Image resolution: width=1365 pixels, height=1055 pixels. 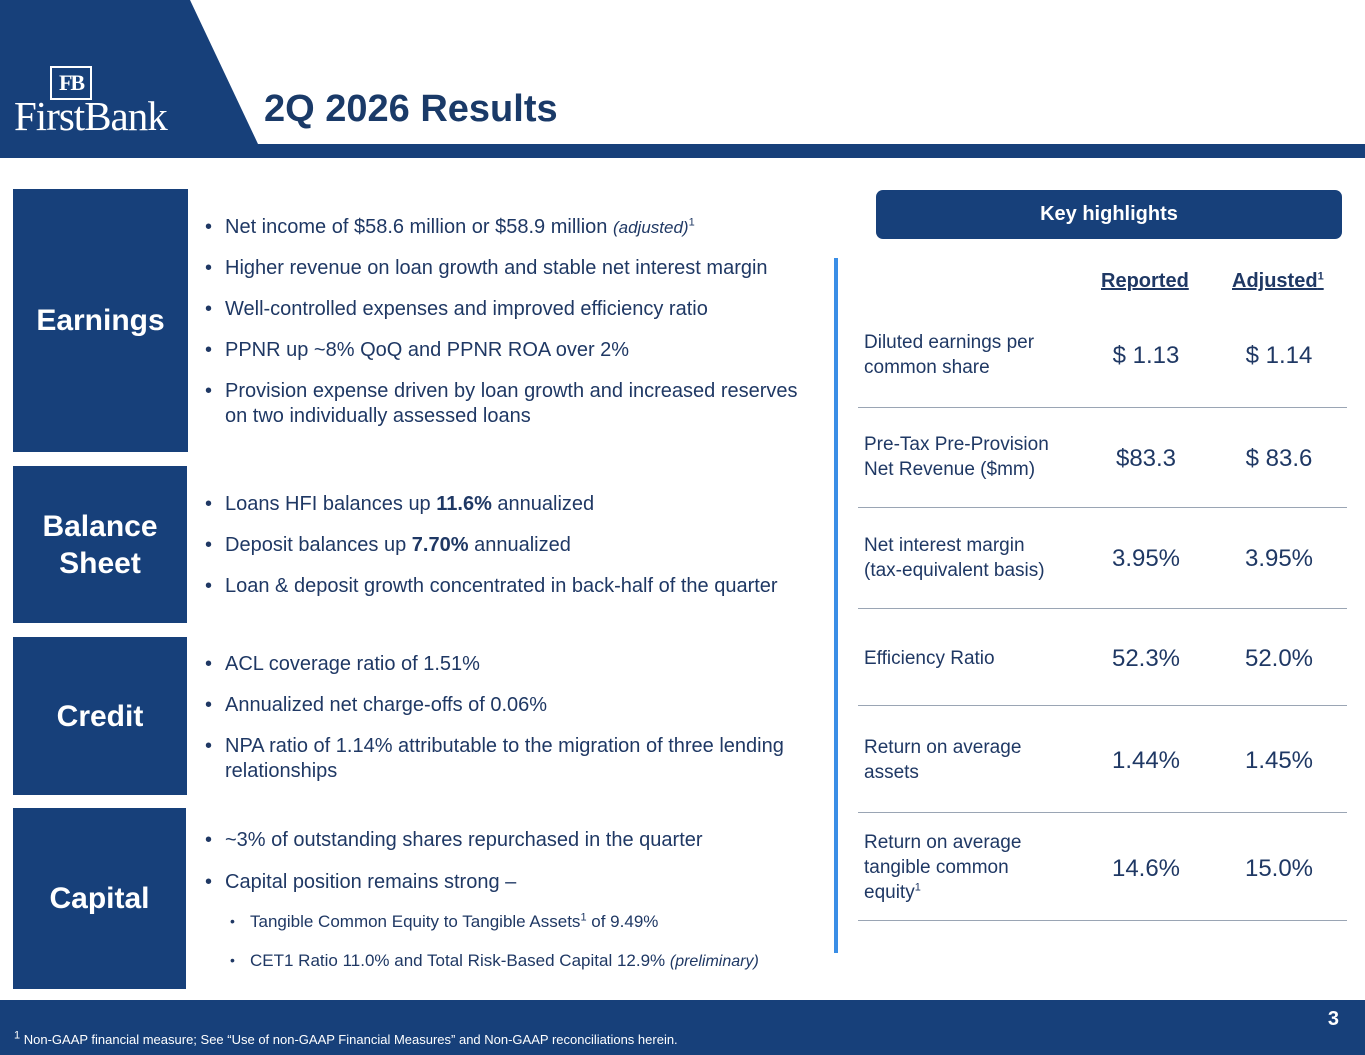 What do you see at coordinates (100, 563) in the screenshot?
I see `balance-sheet-label-line2: Sheet` at bounding box center [100, 563].